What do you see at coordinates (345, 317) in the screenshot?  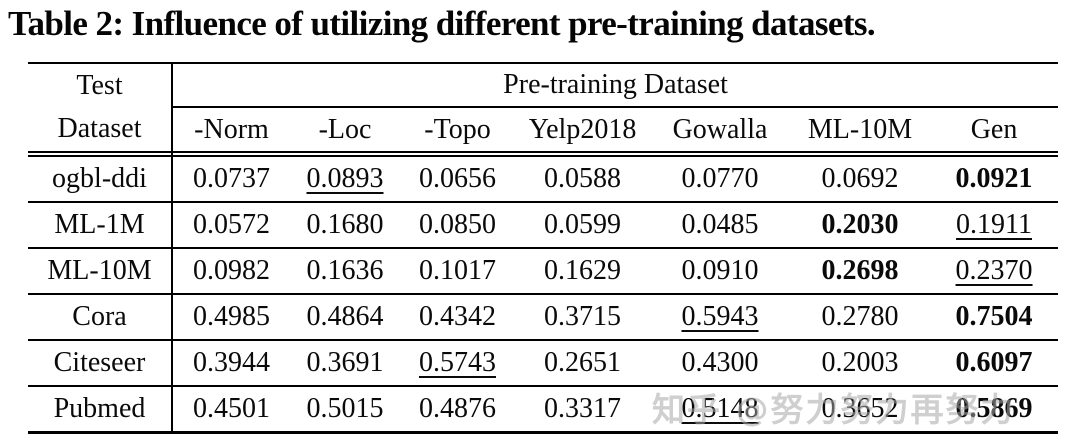 I see `table-cell: 0.4864` at bounding box center [345, 317].